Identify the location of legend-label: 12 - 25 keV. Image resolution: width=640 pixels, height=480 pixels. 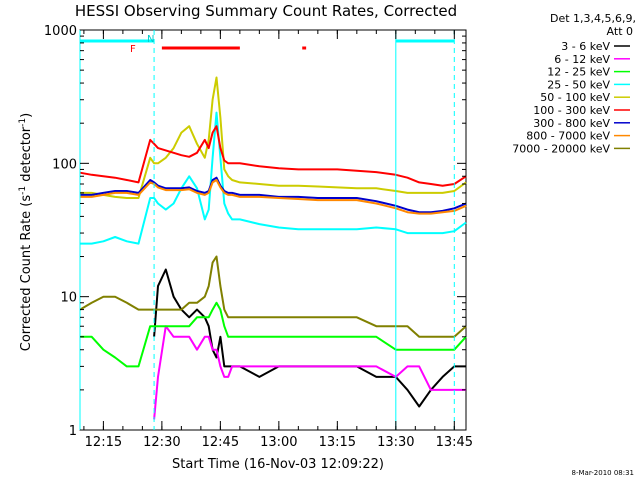
(578, 72).